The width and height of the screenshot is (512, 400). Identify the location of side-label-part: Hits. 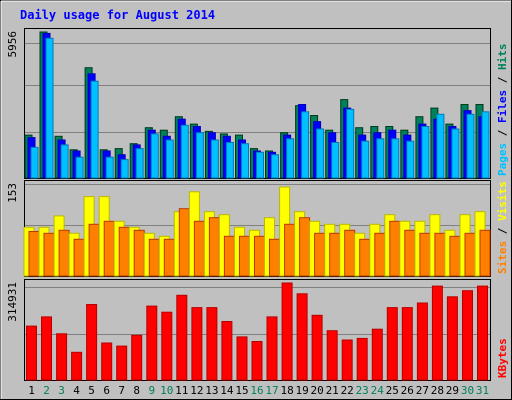
(502, 57).